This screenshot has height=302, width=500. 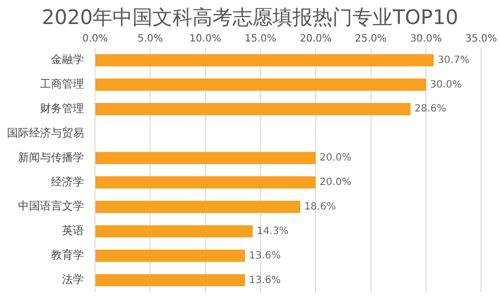 I want to click on x-tick-label: 5.0%, so click(x=150, y=39).